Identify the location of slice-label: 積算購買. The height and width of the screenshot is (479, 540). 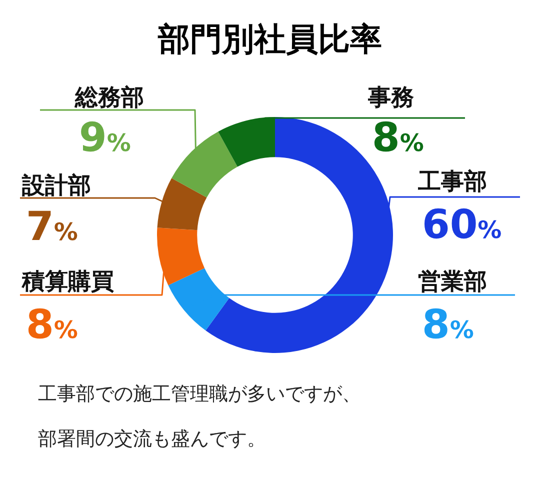
(68, 282).